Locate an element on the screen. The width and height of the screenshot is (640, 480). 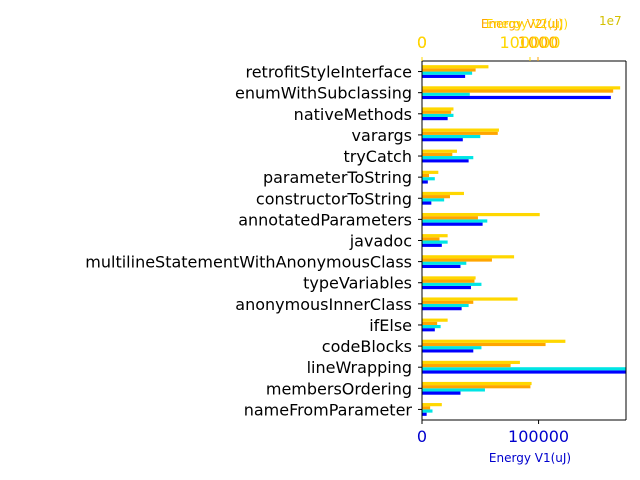
y-tick-label-nativeMethods: nativeMethods is located at coordinates (353, 114).